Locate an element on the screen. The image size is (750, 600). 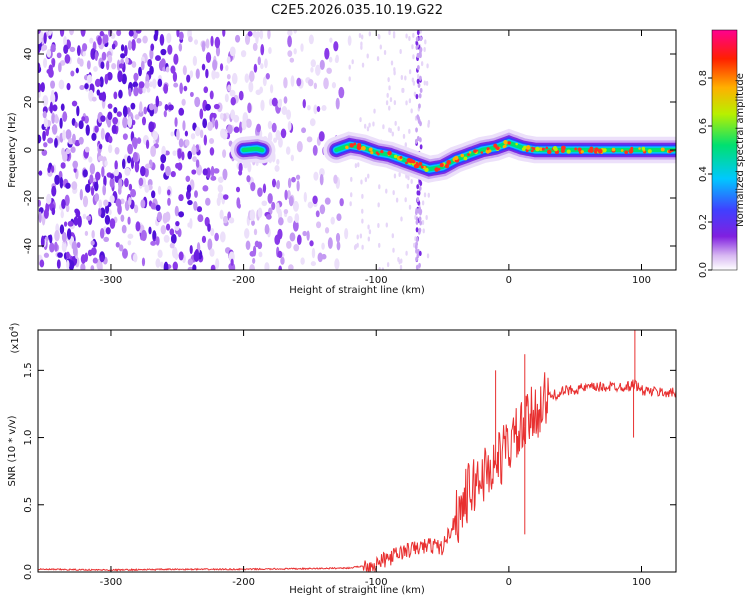
y-multiplier: (x104) is located at coordinates (14, 337).